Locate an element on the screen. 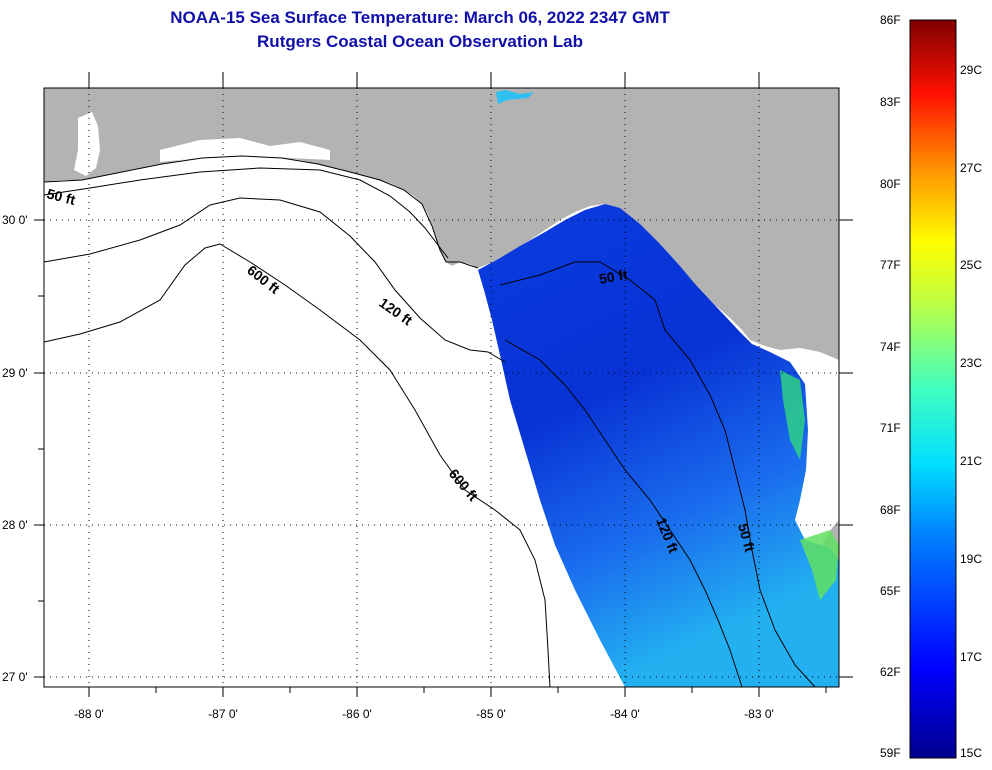 The width and height of the screenshot is (992, 770). lon-label: -87 0' is located at coordinates (223, 714).